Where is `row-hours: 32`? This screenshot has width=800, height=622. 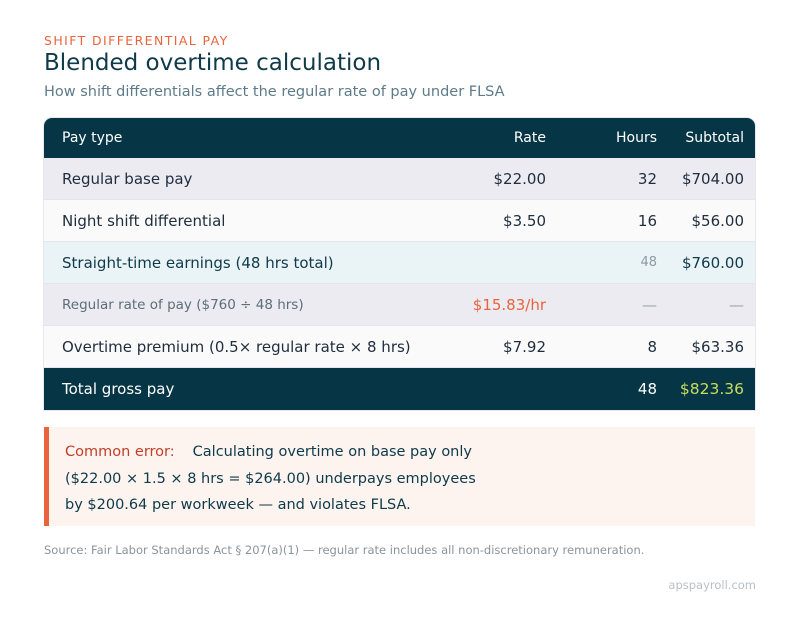
row-hours: 32 is located at coordinates (647, 178).